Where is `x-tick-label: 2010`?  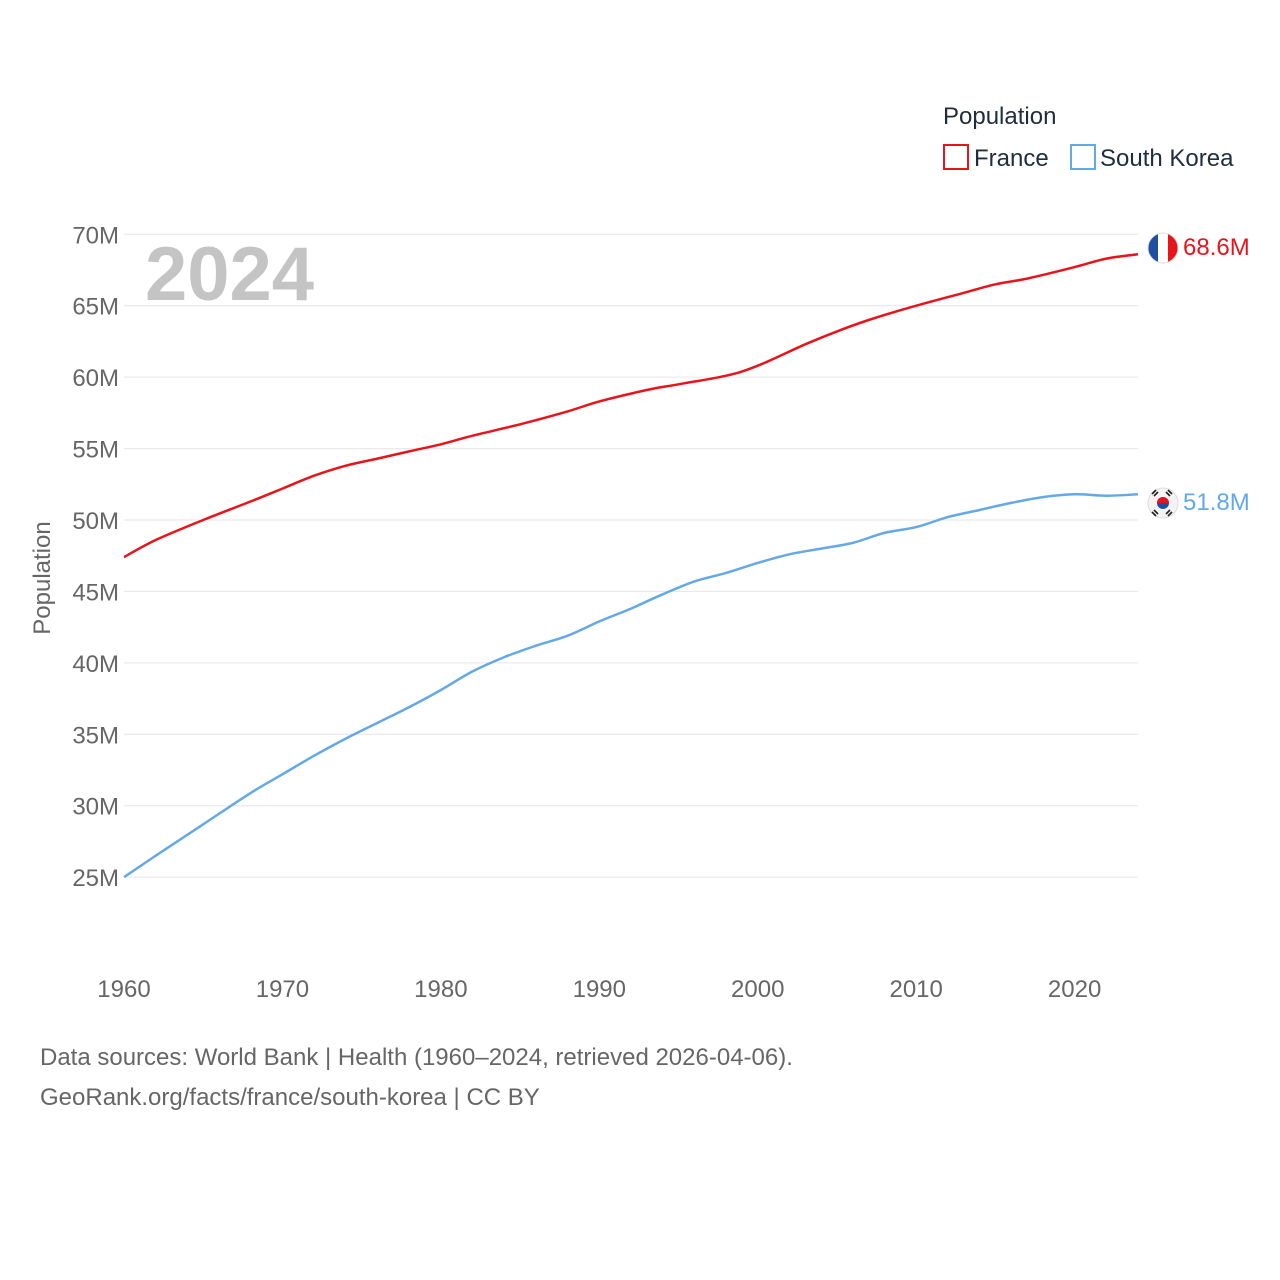 x-tick-label: 2010 is located at coordinates (915, 989).